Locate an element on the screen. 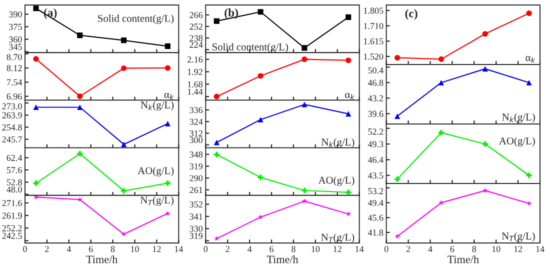 The width and height of the screenshot is (550, 271). y-tick-label: 43.2 is located at coordinates (376, 98).